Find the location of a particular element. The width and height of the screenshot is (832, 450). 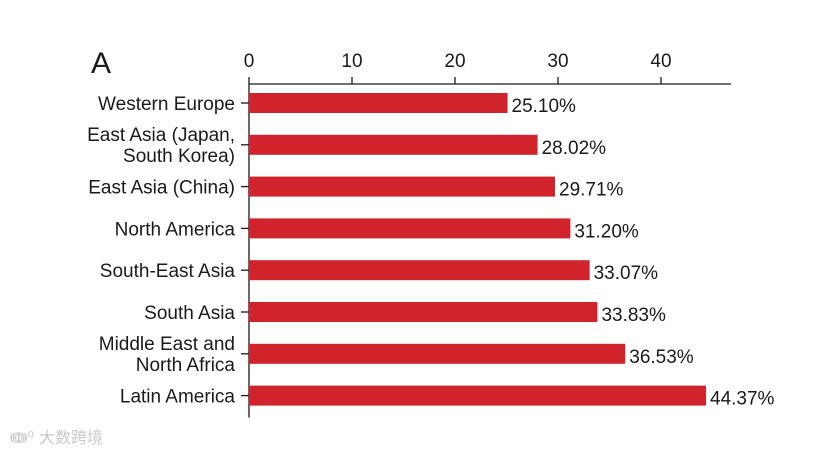

category-label: North America is located at coordinates (175, 229).